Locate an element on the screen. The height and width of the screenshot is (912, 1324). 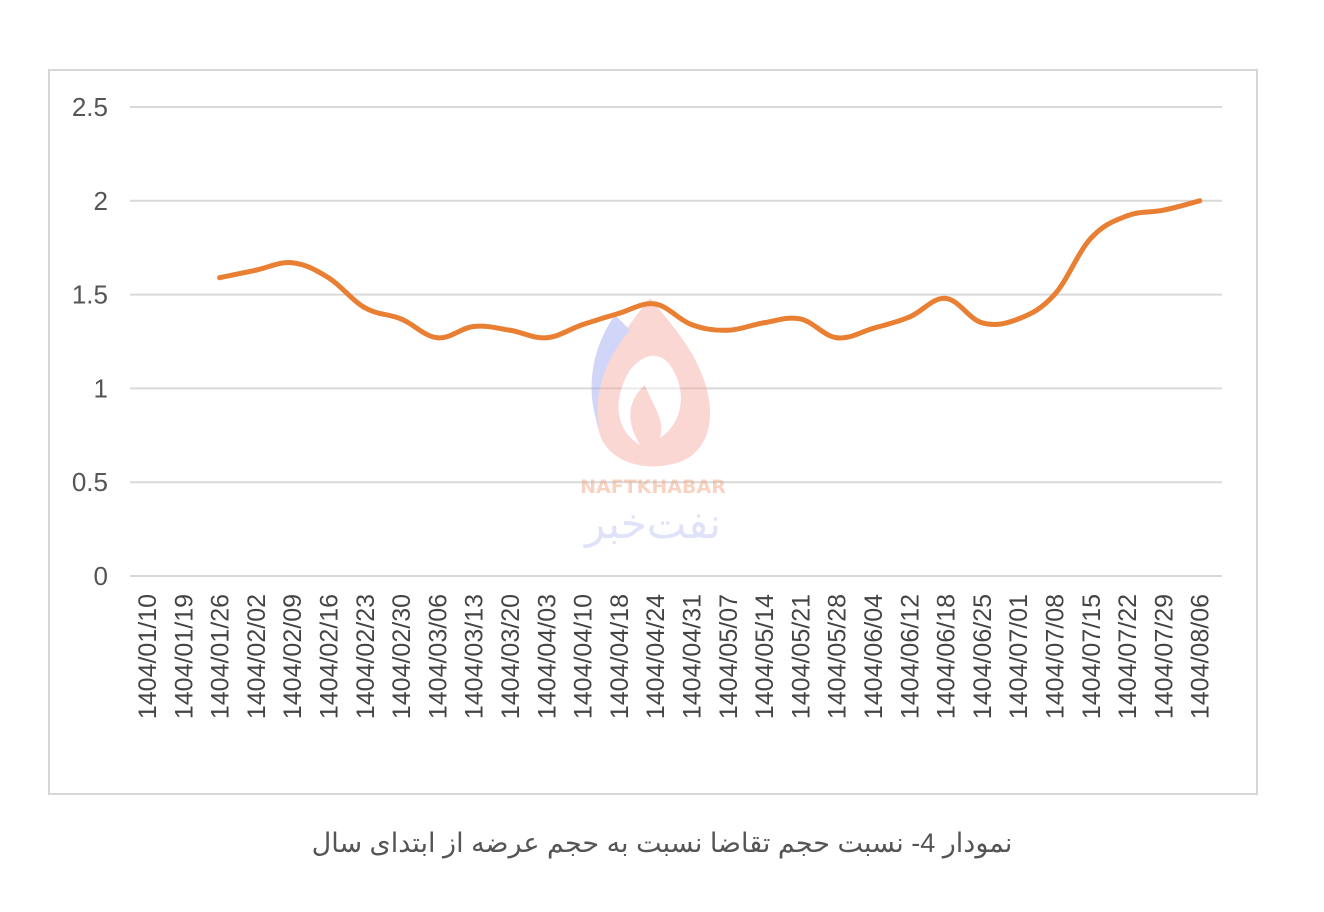
flame-inner-icon is located at coordinates (649, 400).